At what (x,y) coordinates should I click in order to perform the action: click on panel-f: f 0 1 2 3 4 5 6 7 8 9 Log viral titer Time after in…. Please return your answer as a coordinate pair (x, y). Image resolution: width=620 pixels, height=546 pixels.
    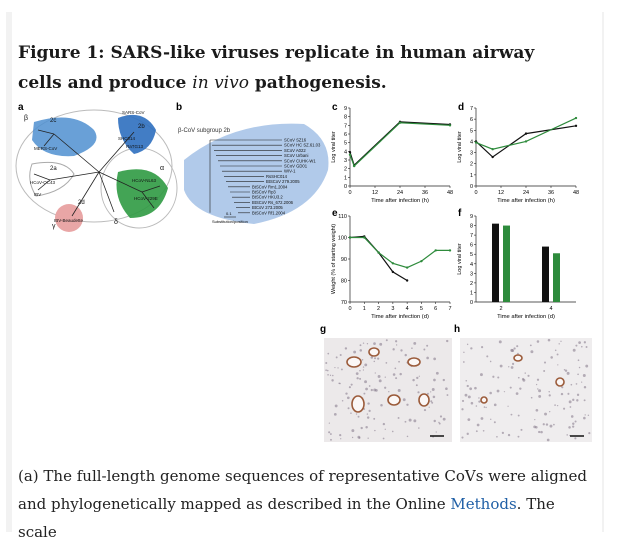
    Looking at the image, I should click on (516, 264).